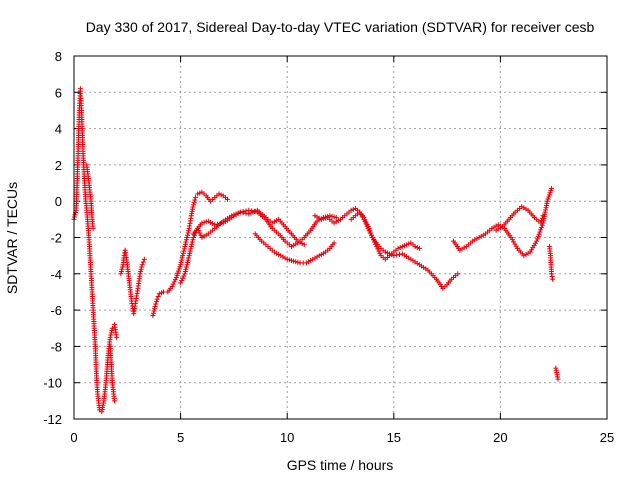 The height and width of the screenshot is (480, 640). Describe the element at coordinates (287, 437) in the screenshot. I see `x-tick-label: 10` at that location.